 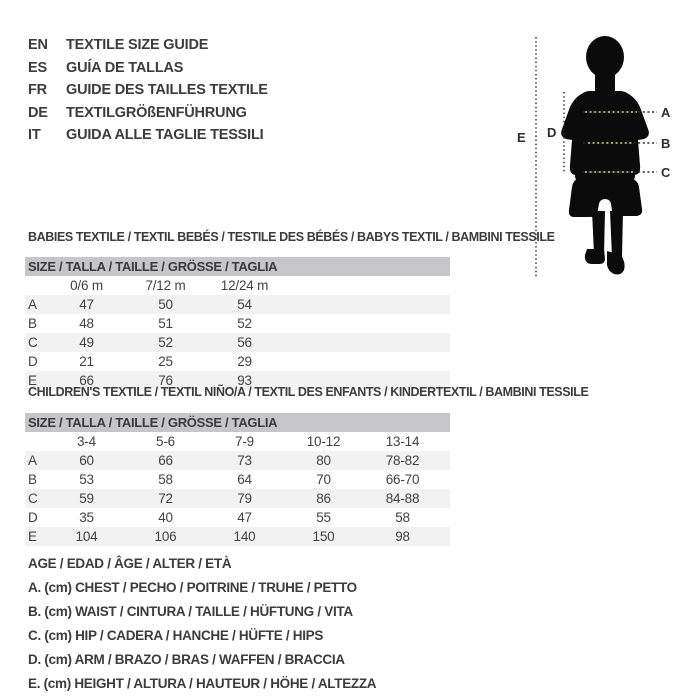 What do you see at coordinates (165, 536) in the screenshot?
I see `cell: 106` at bounding box center [165, 536].